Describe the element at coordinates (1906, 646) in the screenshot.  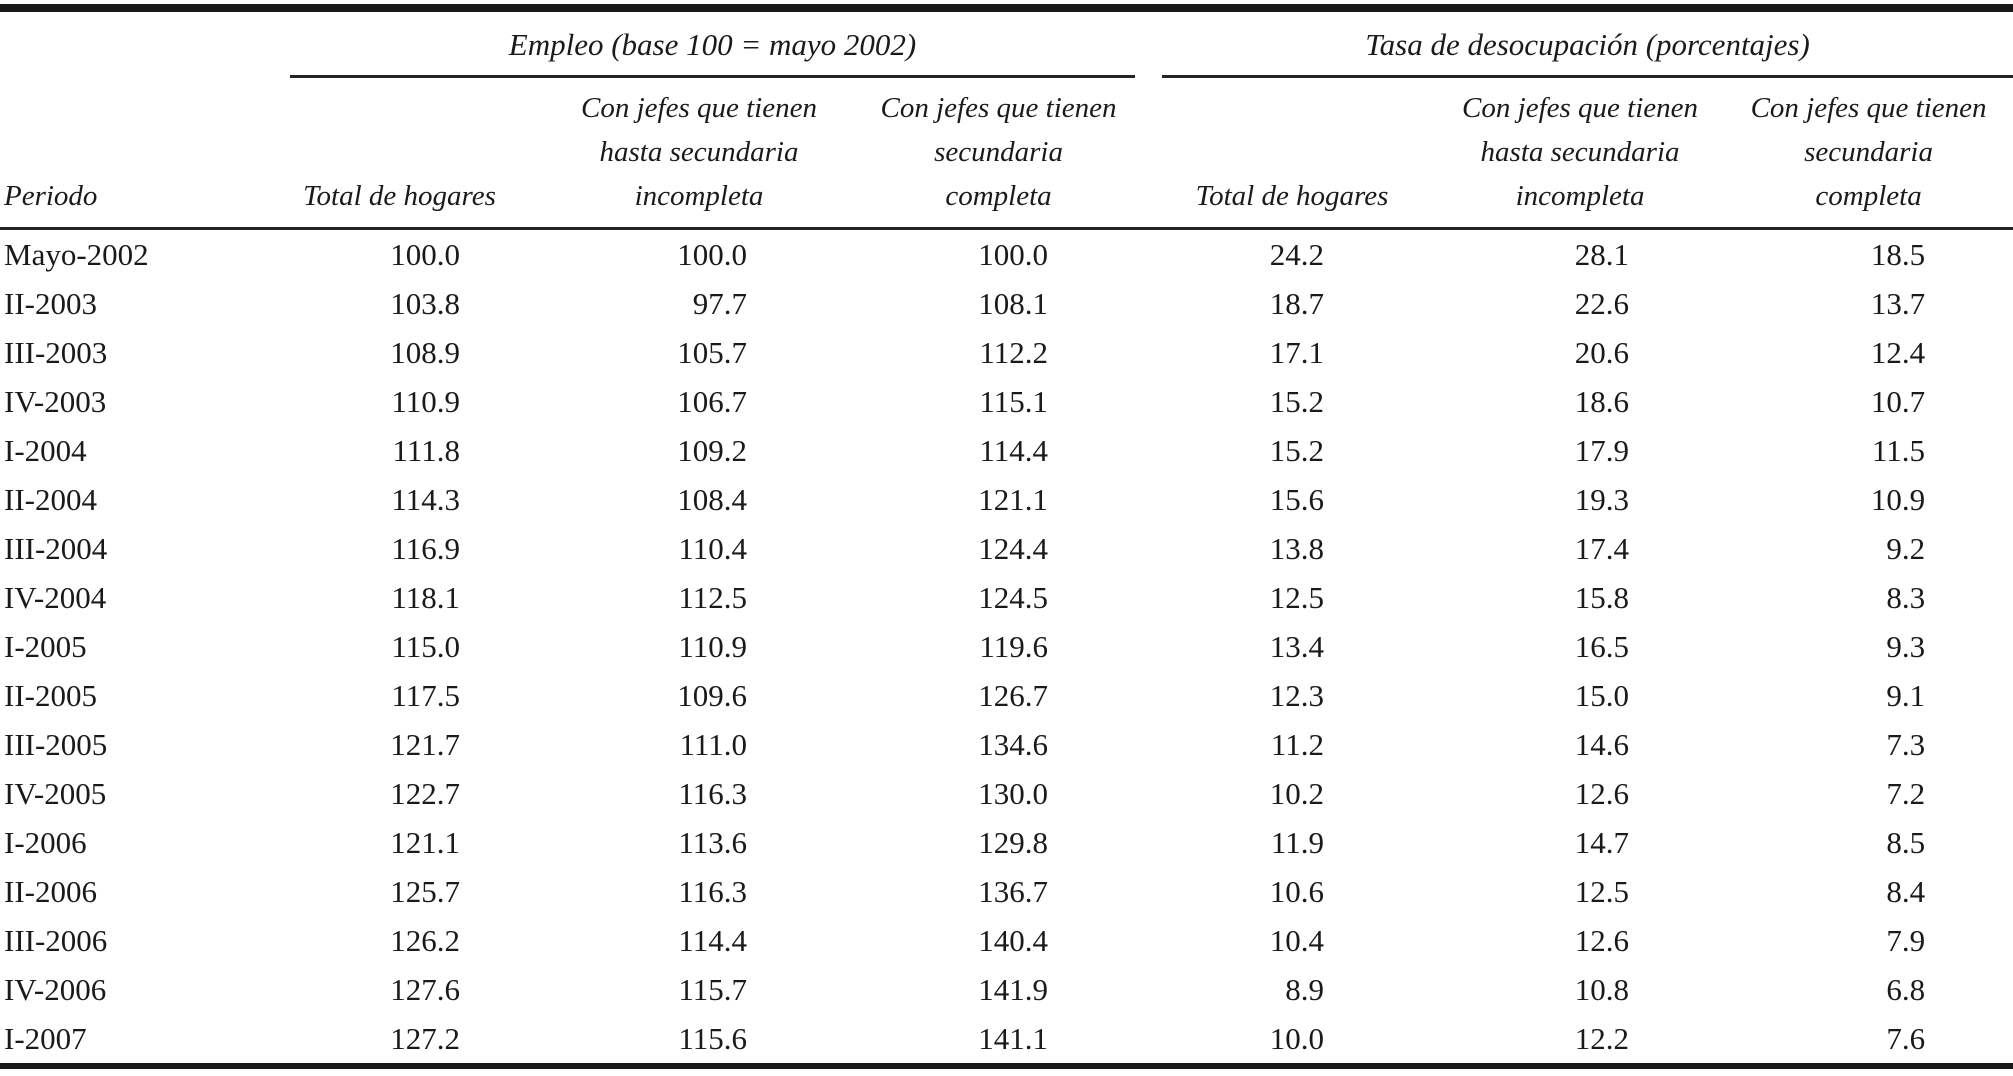
I see `value-cell: 9.3` at that location.